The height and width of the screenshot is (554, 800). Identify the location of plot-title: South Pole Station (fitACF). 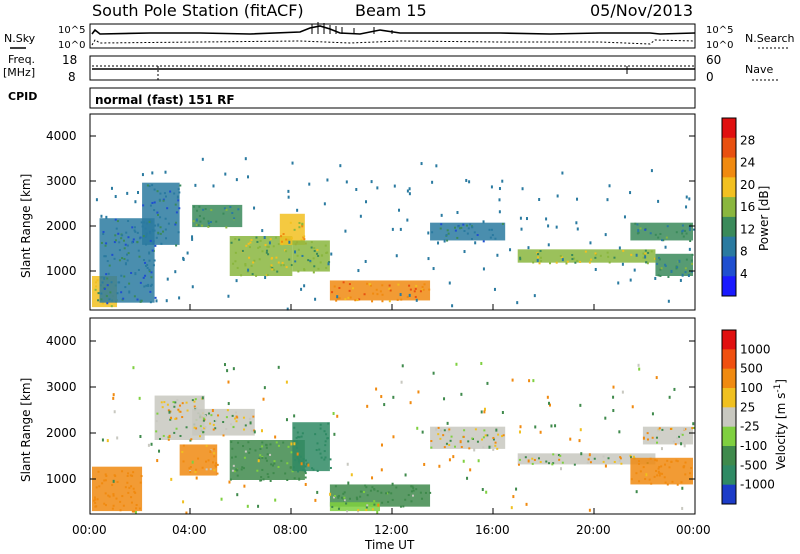
(198, 10).